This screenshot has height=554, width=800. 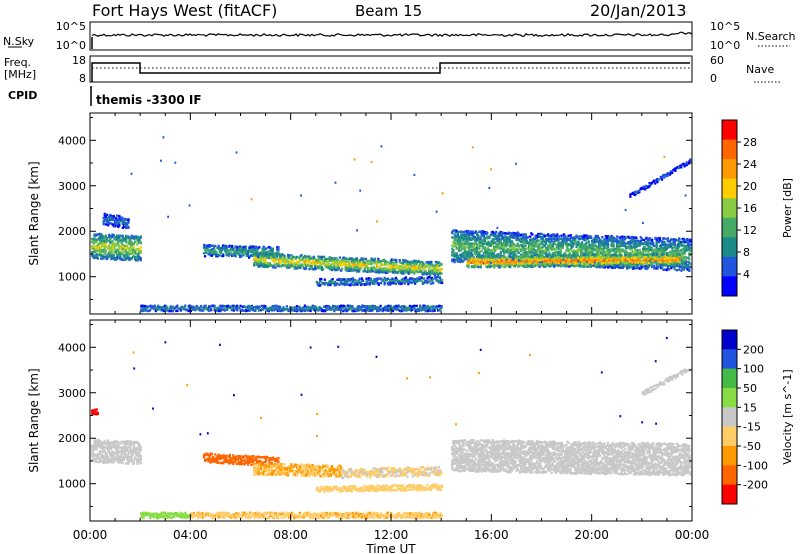 I want to click on nsearch-label: N.Search, so click(x=771, y=36).